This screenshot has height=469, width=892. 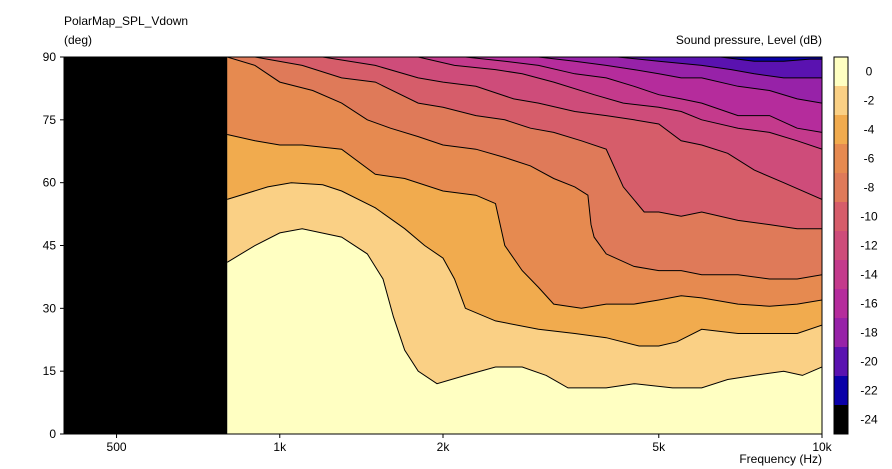 I want to click on level-region-m20, so click(x=719, y=67).